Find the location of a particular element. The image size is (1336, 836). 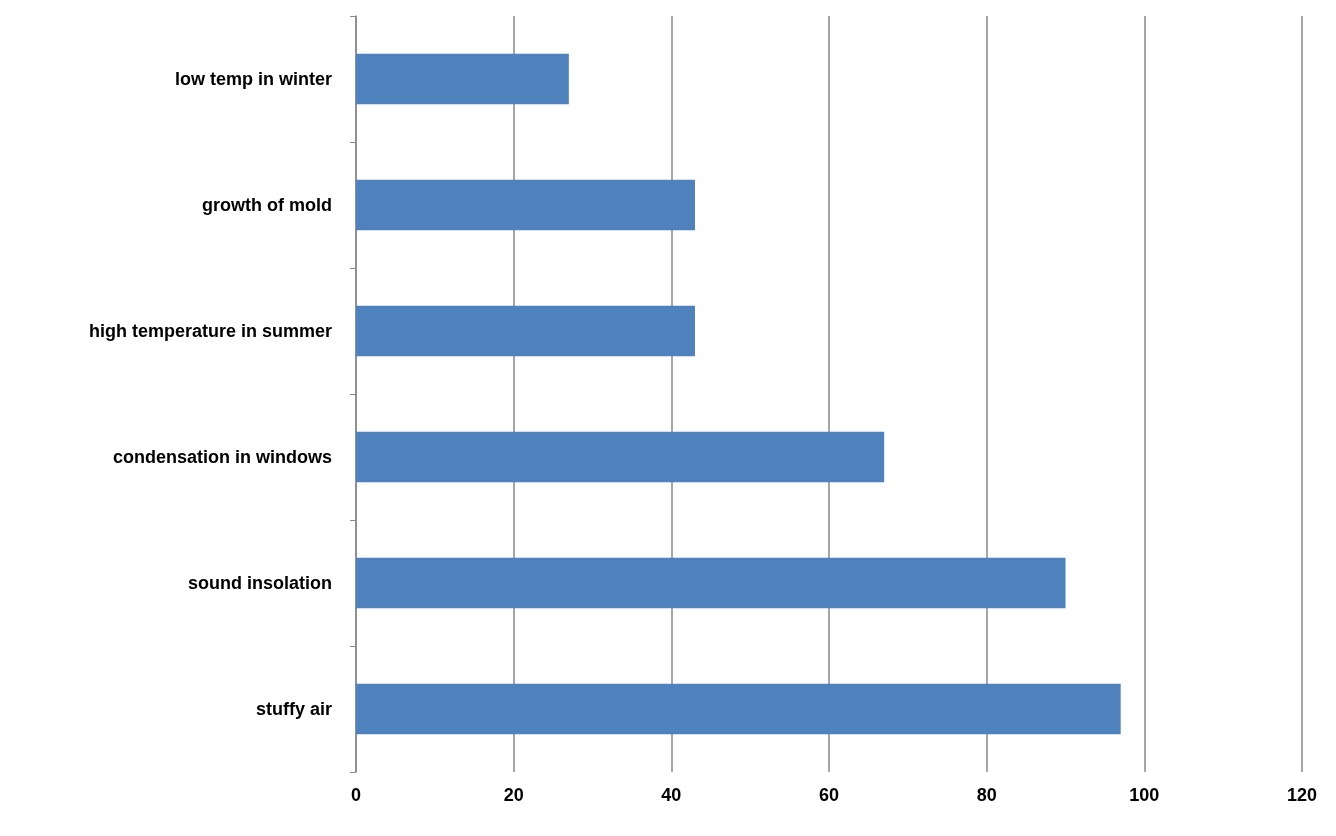

y-tick-label: low temp in winter is located at coordinates (253, 79).